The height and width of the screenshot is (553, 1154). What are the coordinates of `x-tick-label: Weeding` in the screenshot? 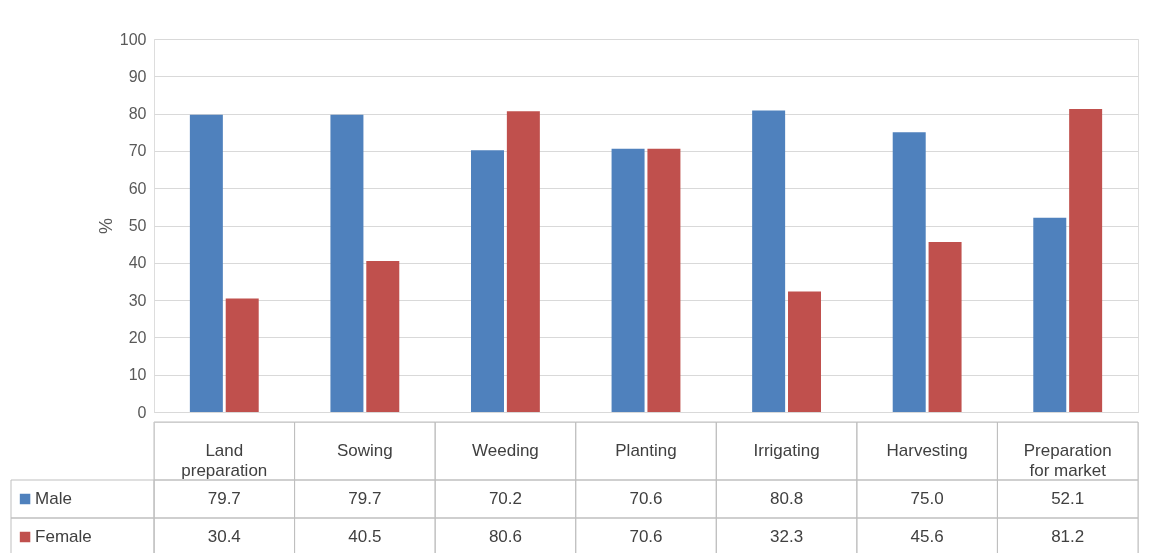 It's located at (505, 450).